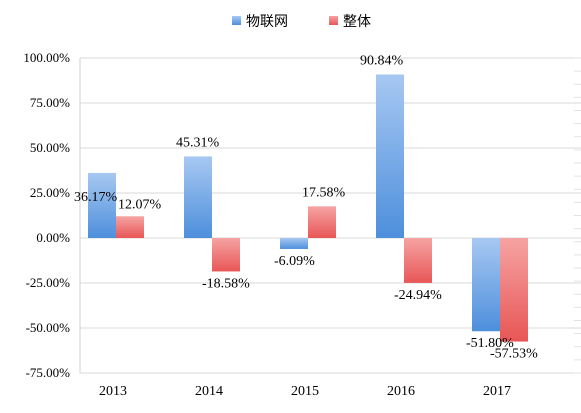 This screenshot has width=581, height=413. What do you see at coordinates (497, 391) in the screenshot?
I see `x-tick-label: 2017` at bounding box center [497, 391].